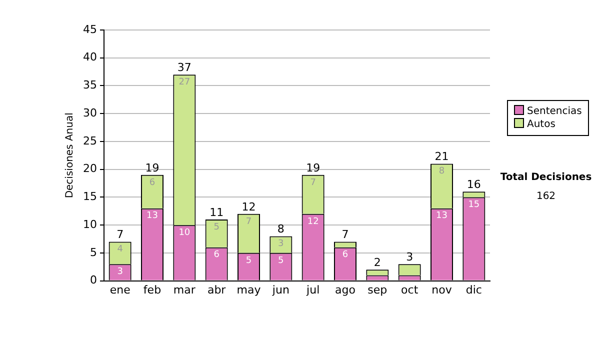 Image resolution: width=600 pixels, height=340 pixels. I want to click on x-tick-label: ene, so click(120, 289).